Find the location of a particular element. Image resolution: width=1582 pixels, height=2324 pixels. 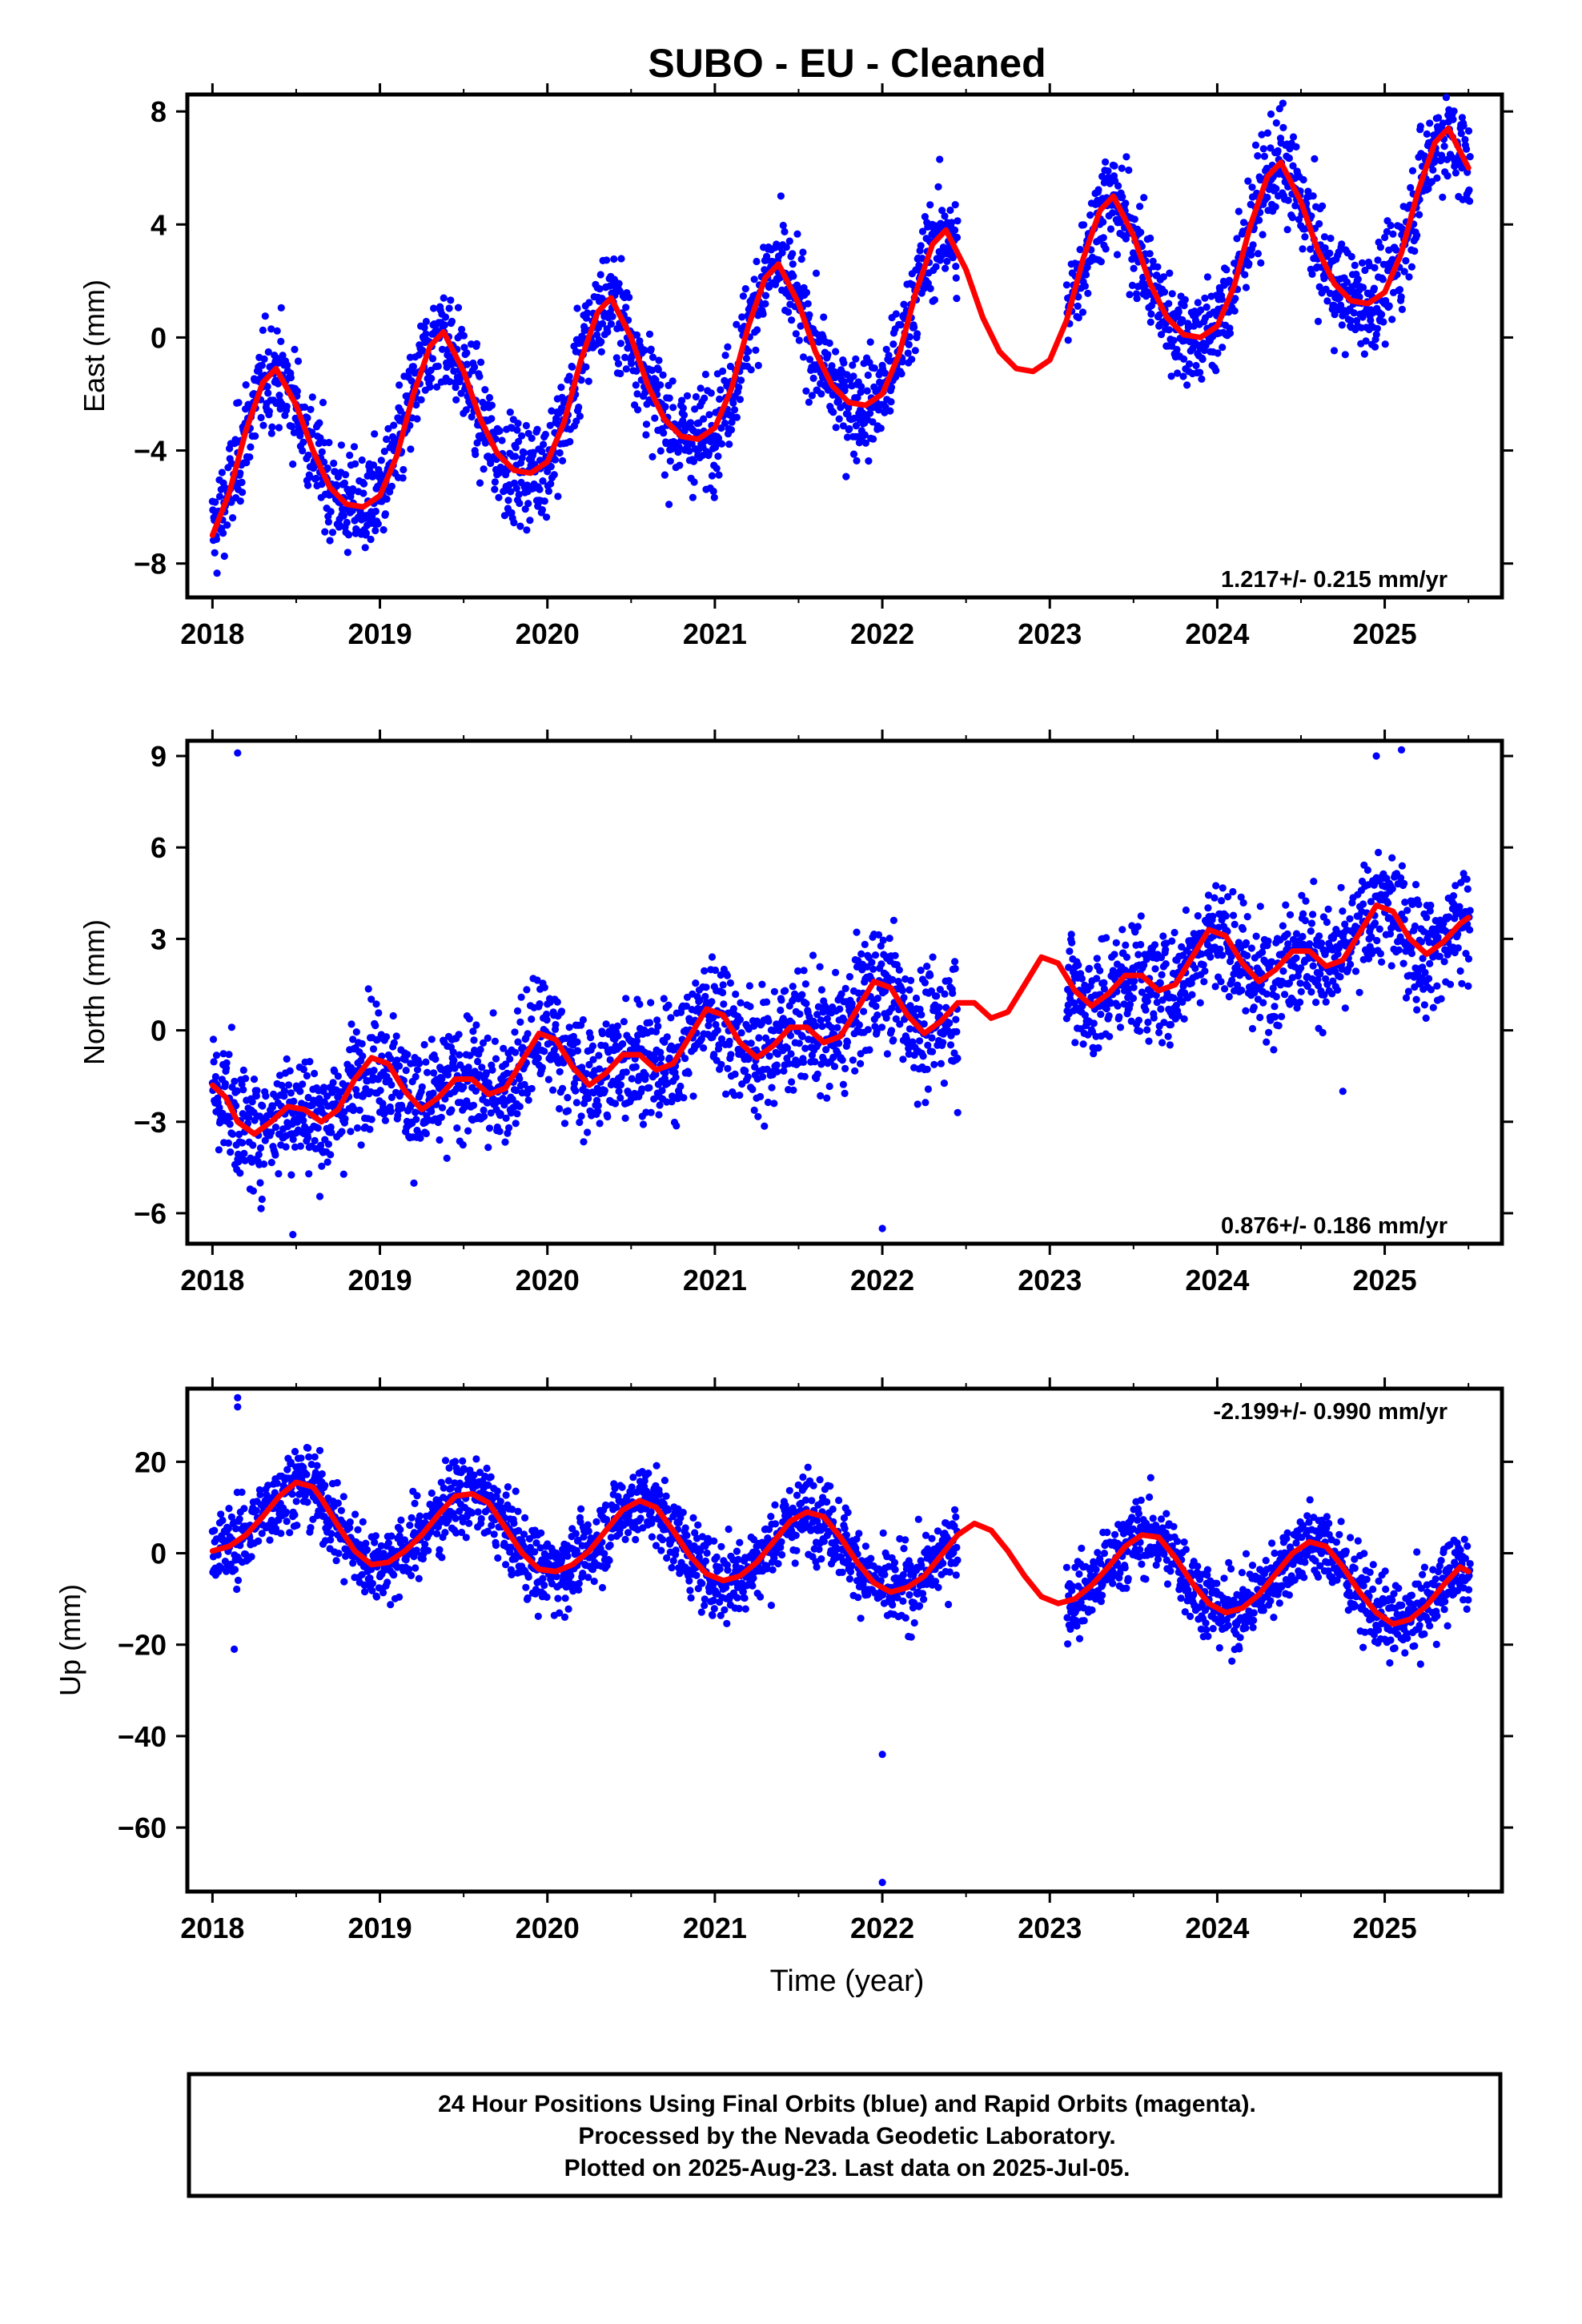

x-tick-label: 2022 is located at coordinates (882, 633).